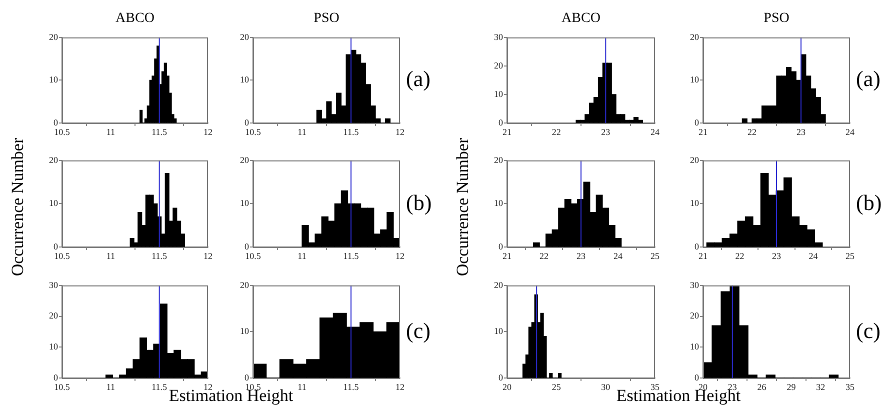  What do you see at coordinates (606, 387) in the screenshot?
I see `x-tick-label: 30` at bounding box center [606, 387].